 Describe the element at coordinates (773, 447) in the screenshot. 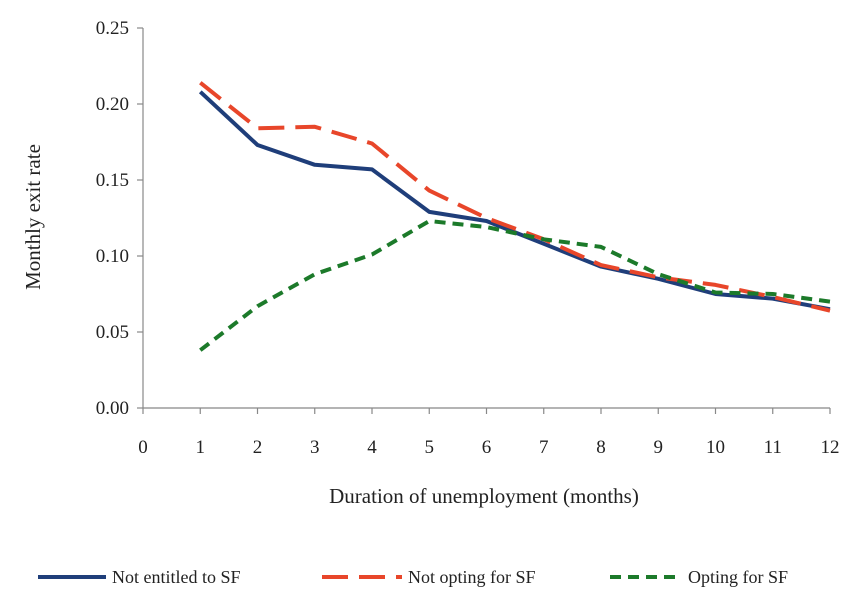

I see `x-tick-label: 11` at that location.